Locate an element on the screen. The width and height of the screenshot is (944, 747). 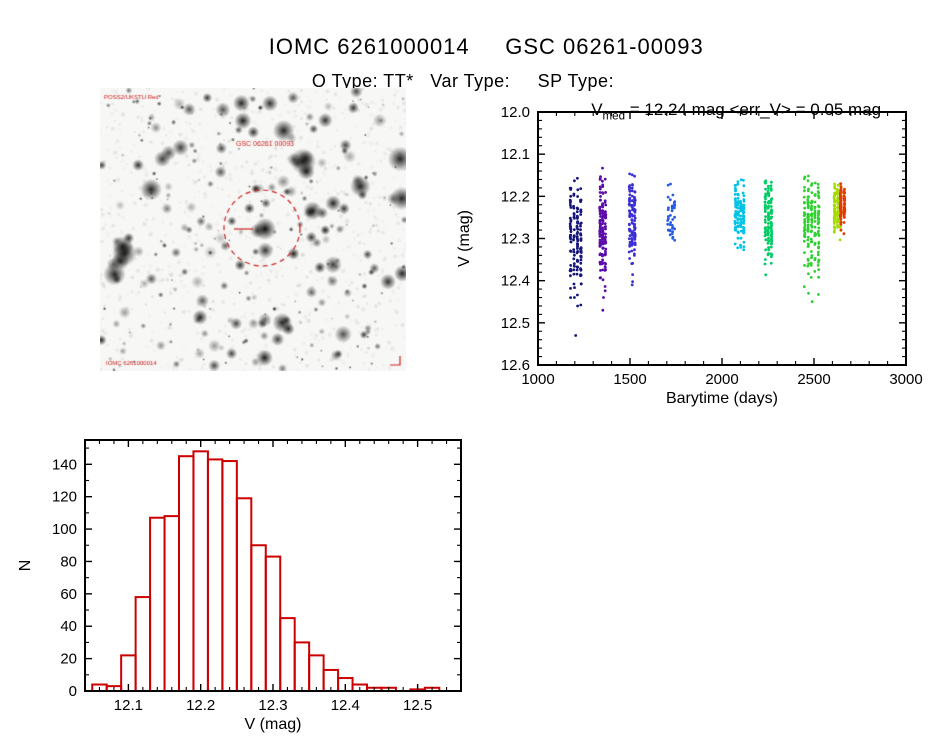
finding-chart-image is located at coordinates (253, 229).